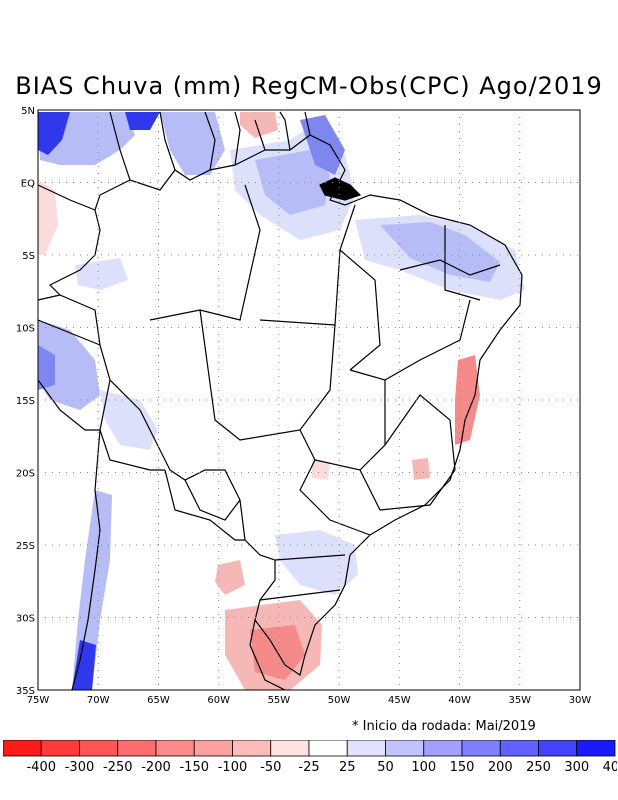 This screenshot has height=800, width=618. Describe the element at coordinates (309, 86) in the screenshot. I see `map-title: BIAS Chuva (mm) RegCM-Obs(CPC) Ago/2019` at that location.